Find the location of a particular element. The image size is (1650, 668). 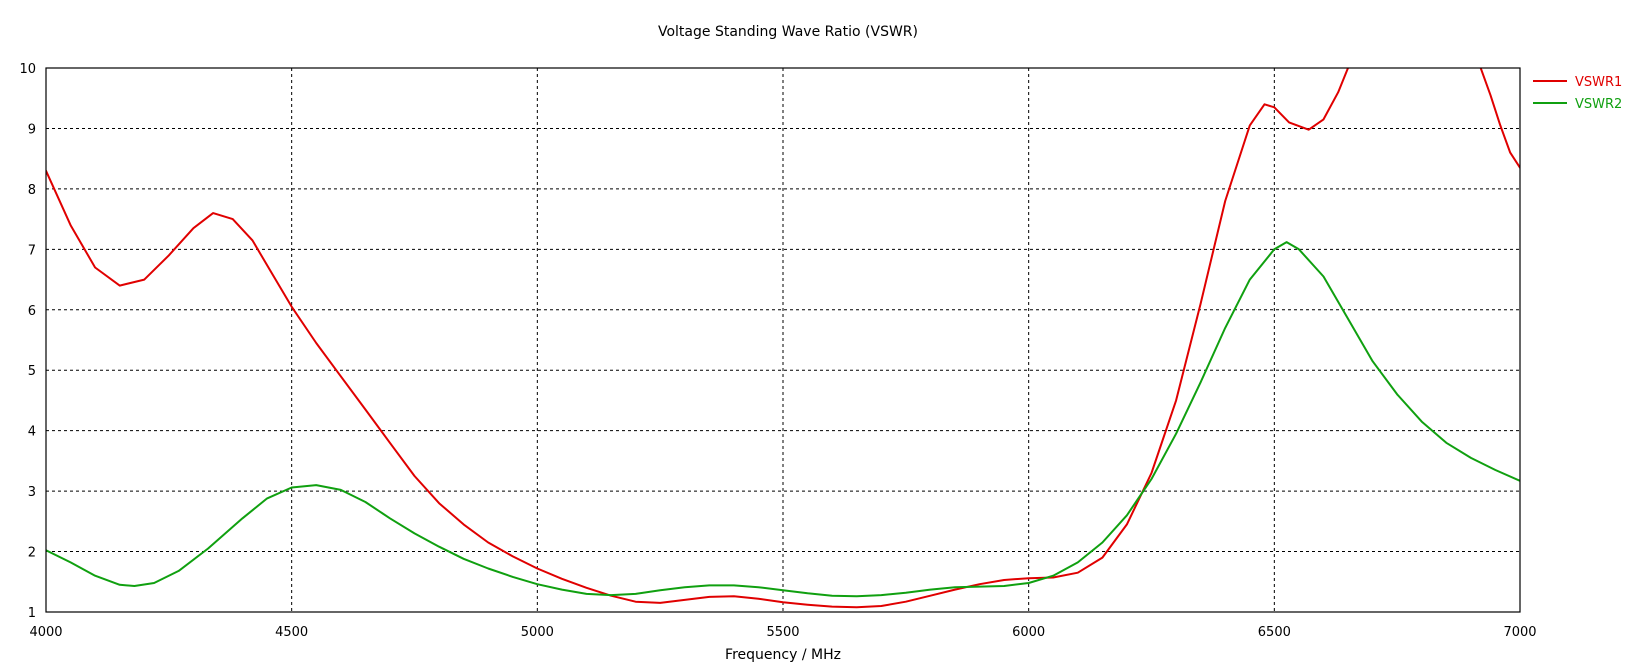

y-tick-labels: 1 2 3 4 5 6 7 8 9 10 is located at coordinates (27, 341).